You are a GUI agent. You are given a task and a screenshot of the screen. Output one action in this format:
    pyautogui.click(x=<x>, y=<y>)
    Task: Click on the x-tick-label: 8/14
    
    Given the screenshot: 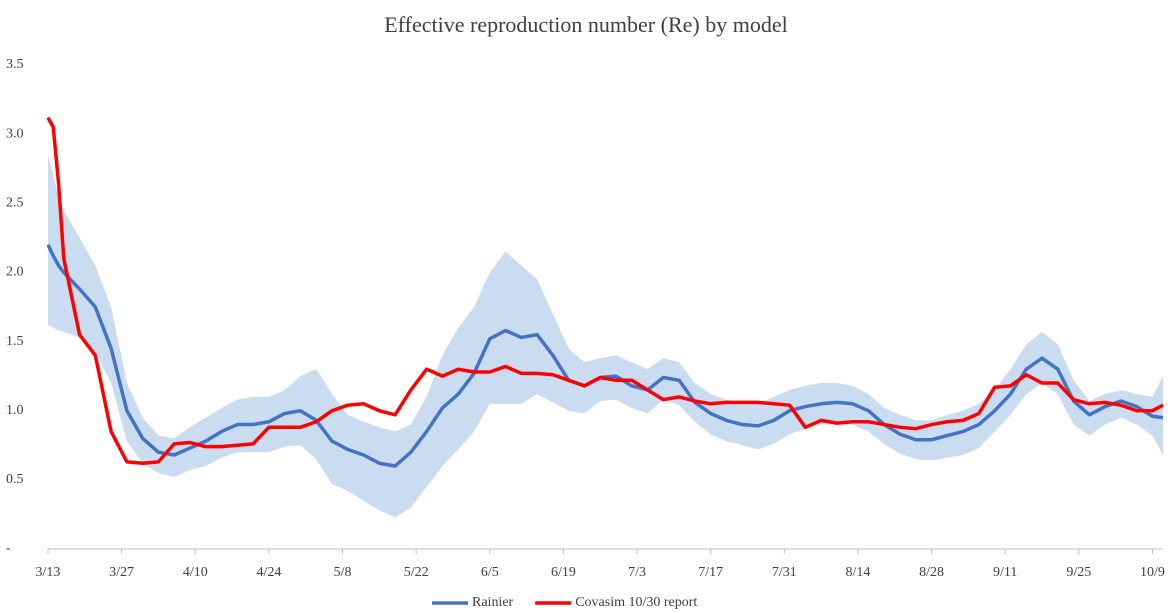 What is the action you would take?
    pyautogui.click(x=858, y=572)
    